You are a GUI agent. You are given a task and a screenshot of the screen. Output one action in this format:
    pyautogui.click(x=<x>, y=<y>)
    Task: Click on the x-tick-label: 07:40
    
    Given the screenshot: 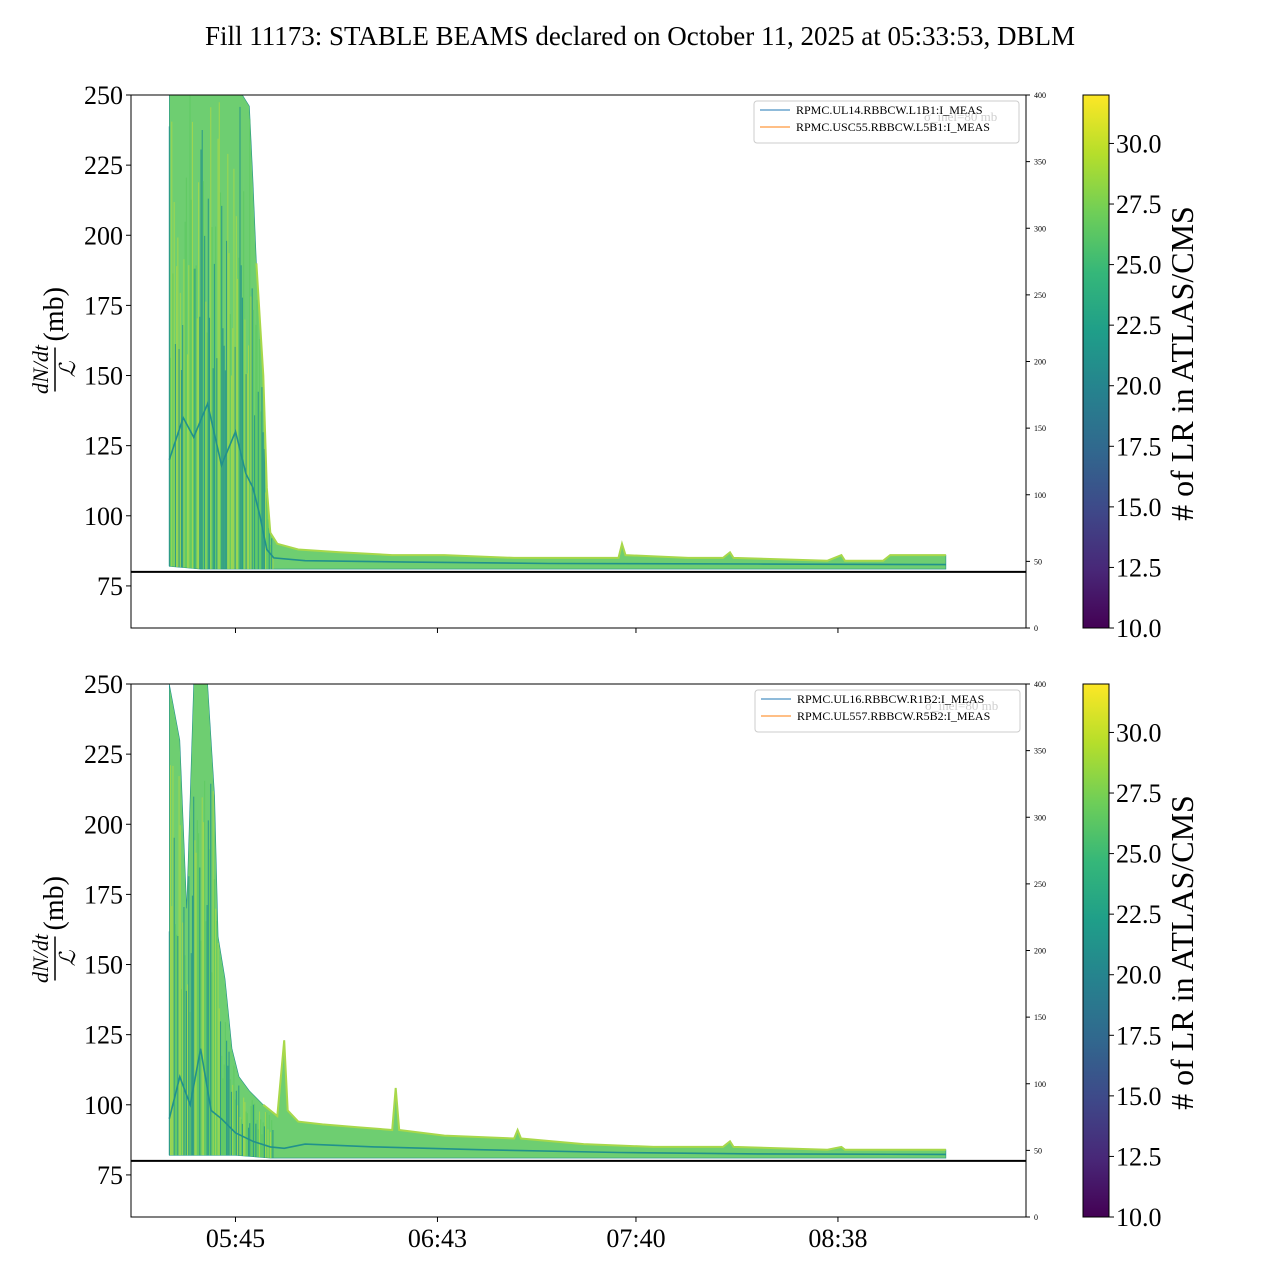 What is the action you would take?
    pyautogui.click(x=635, y=1238)
    